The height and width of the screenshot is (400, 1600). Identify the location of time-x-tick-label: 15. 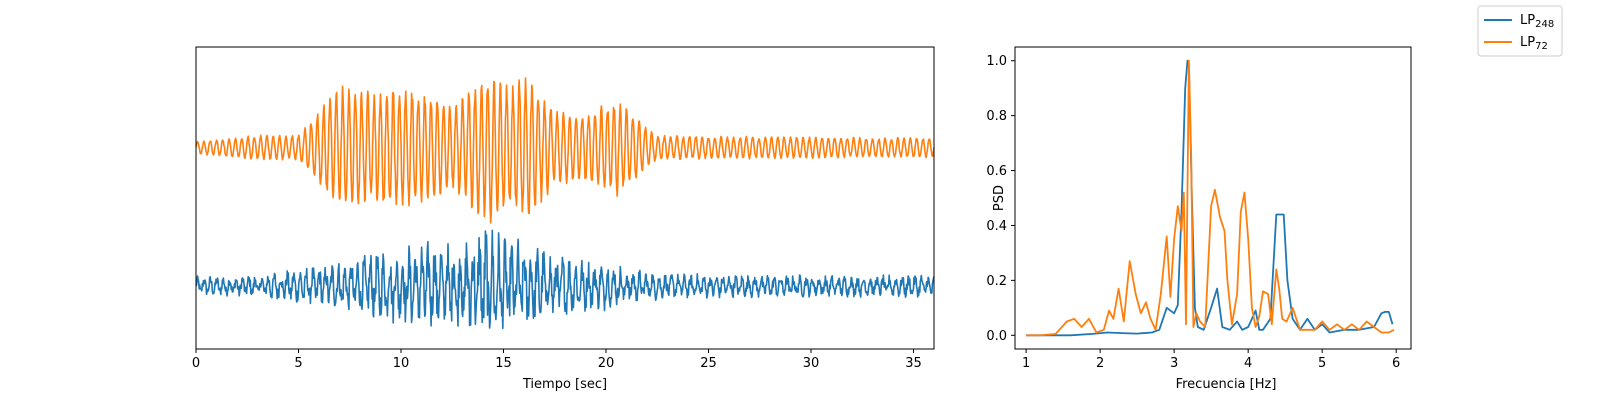
(503, 363).